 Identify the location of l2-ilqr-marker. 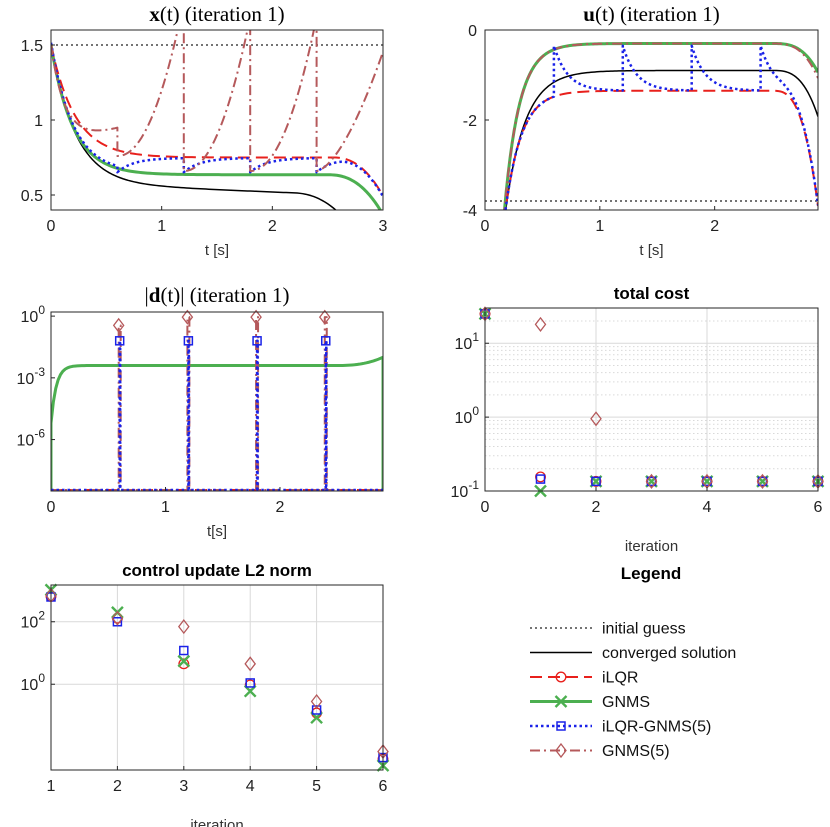
(184, 664).